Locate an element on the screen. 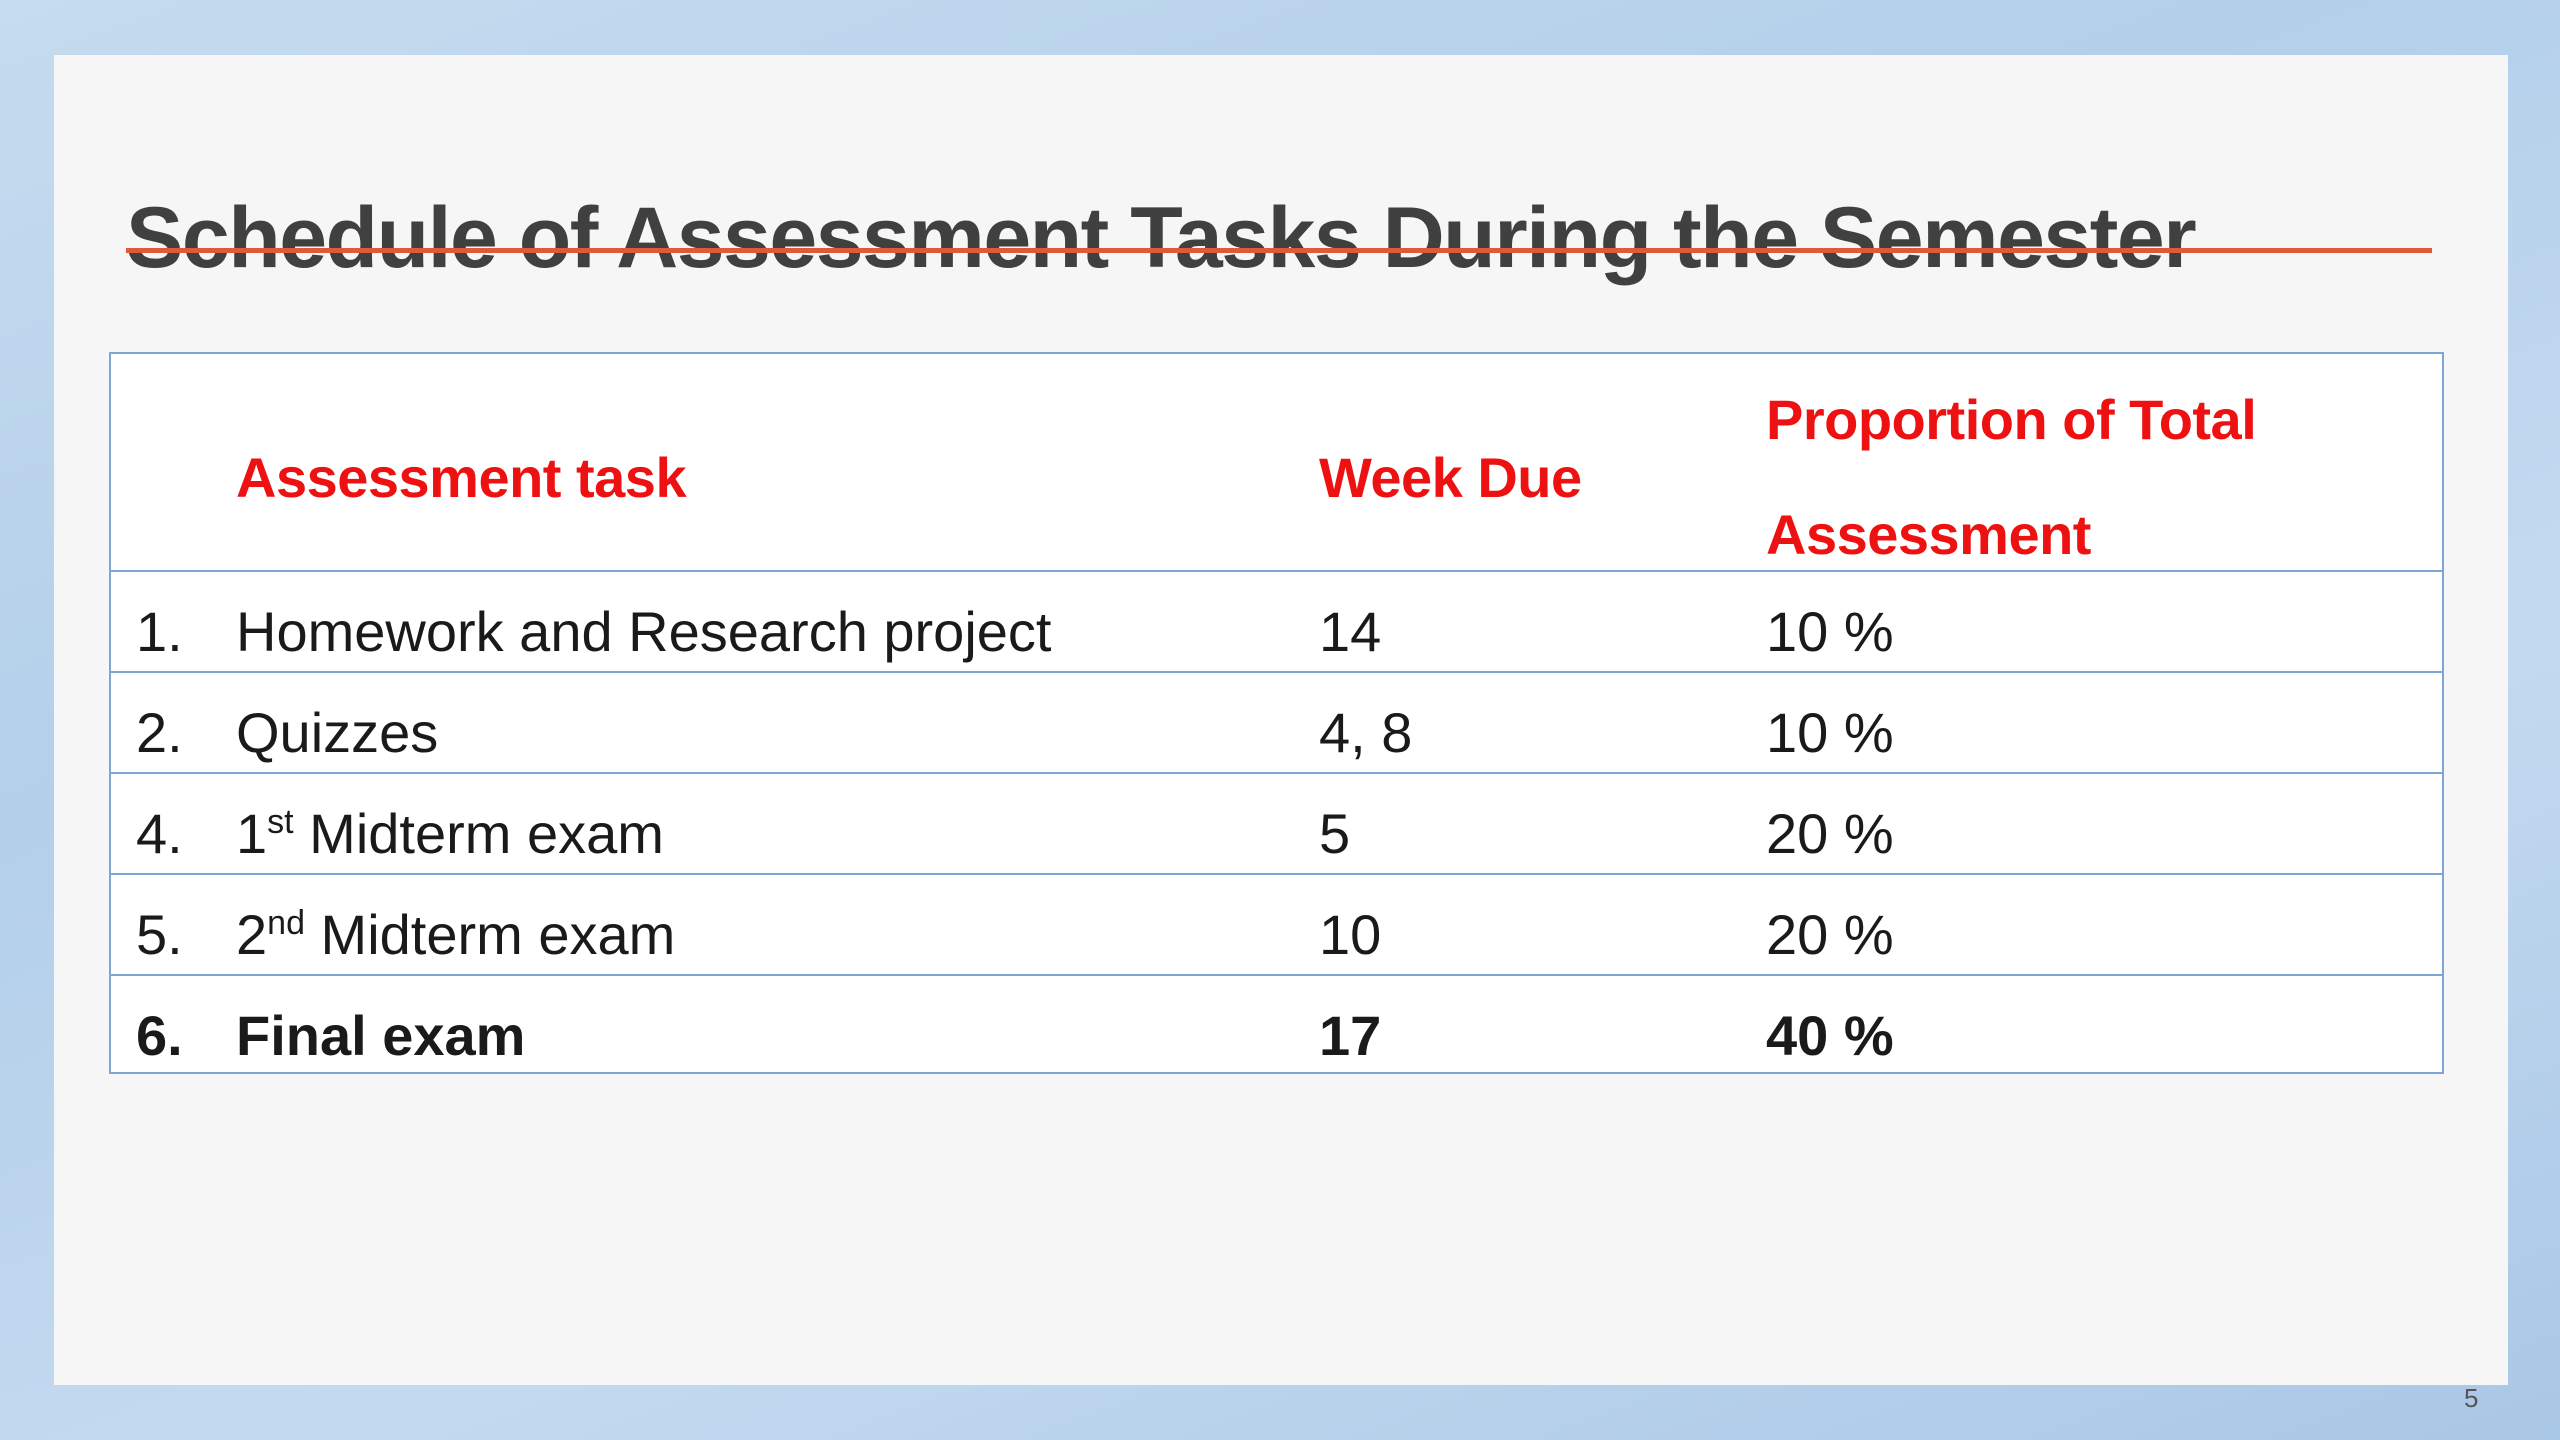  row-week: 5 is located at coordinates (1335, 833).